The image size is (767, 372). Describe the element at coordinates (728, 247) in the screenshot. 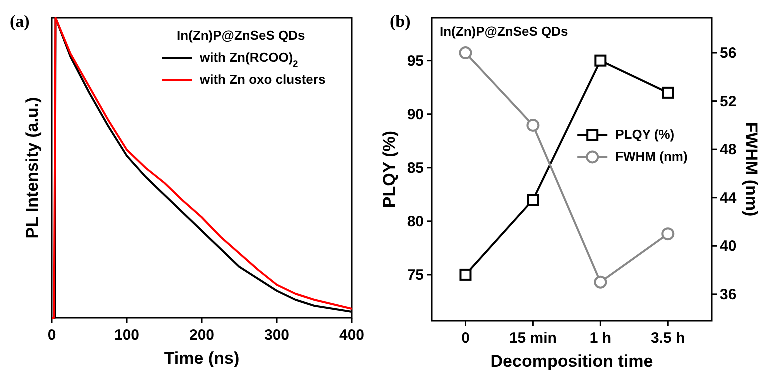

I see `y2-tick-label: 40` at that location.